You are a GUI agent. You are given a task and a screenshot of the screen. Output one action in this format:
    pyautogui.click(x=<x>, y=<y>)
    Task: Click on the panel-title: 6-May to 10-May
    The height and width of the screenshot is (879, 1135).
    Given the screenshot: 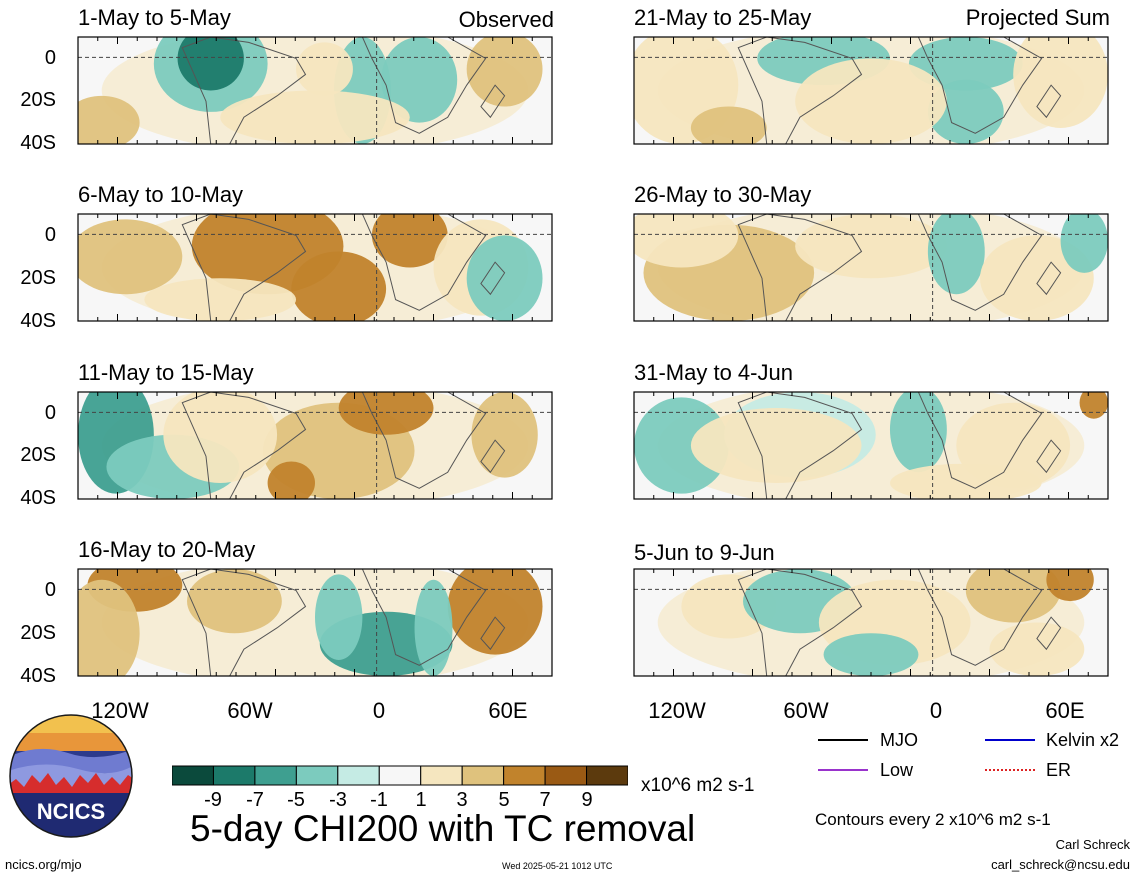 What is the action you would take?
    pyautogui.click(x=161, y=194)
    